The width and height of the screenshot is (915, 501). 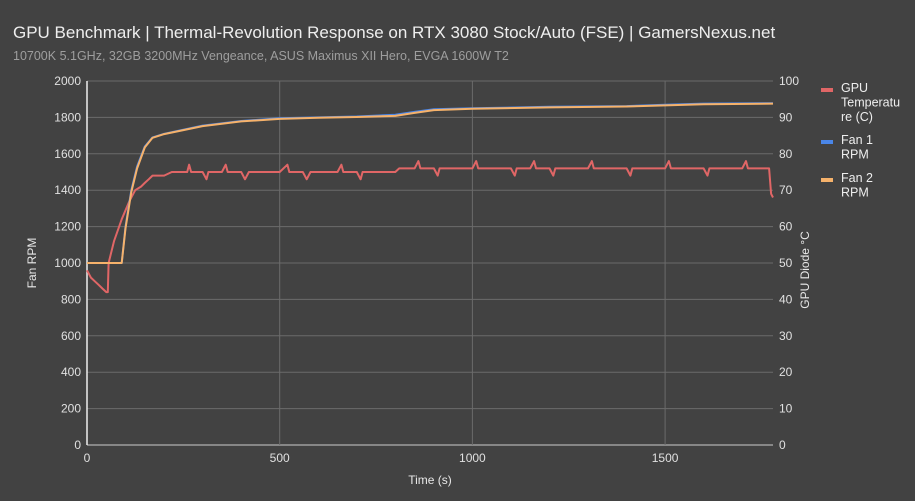 I want to click on y-tick-label: 400, so click(x=71, y=372).